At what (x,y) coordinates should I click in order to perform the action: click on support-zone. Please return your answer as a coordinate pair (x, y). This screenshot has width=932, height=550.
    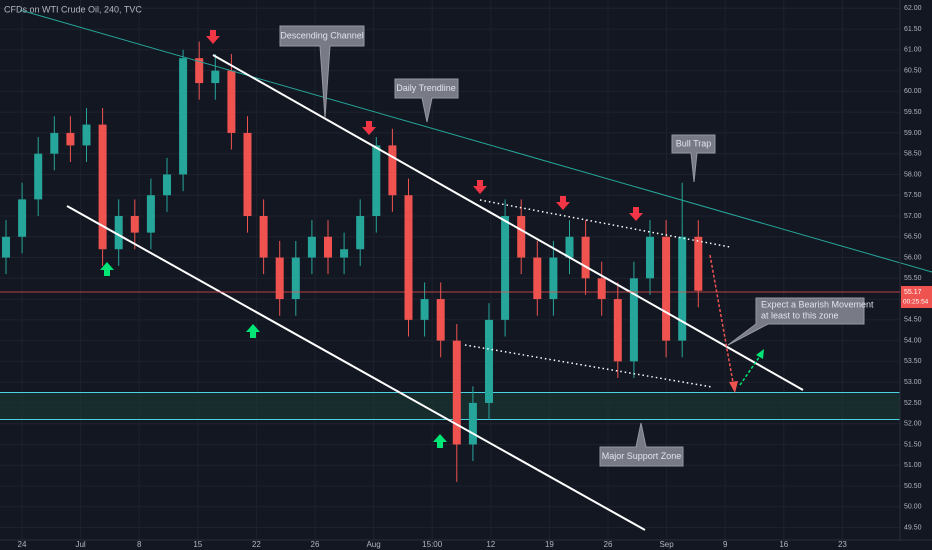
    Looking at the image, I should click on (450, 406).